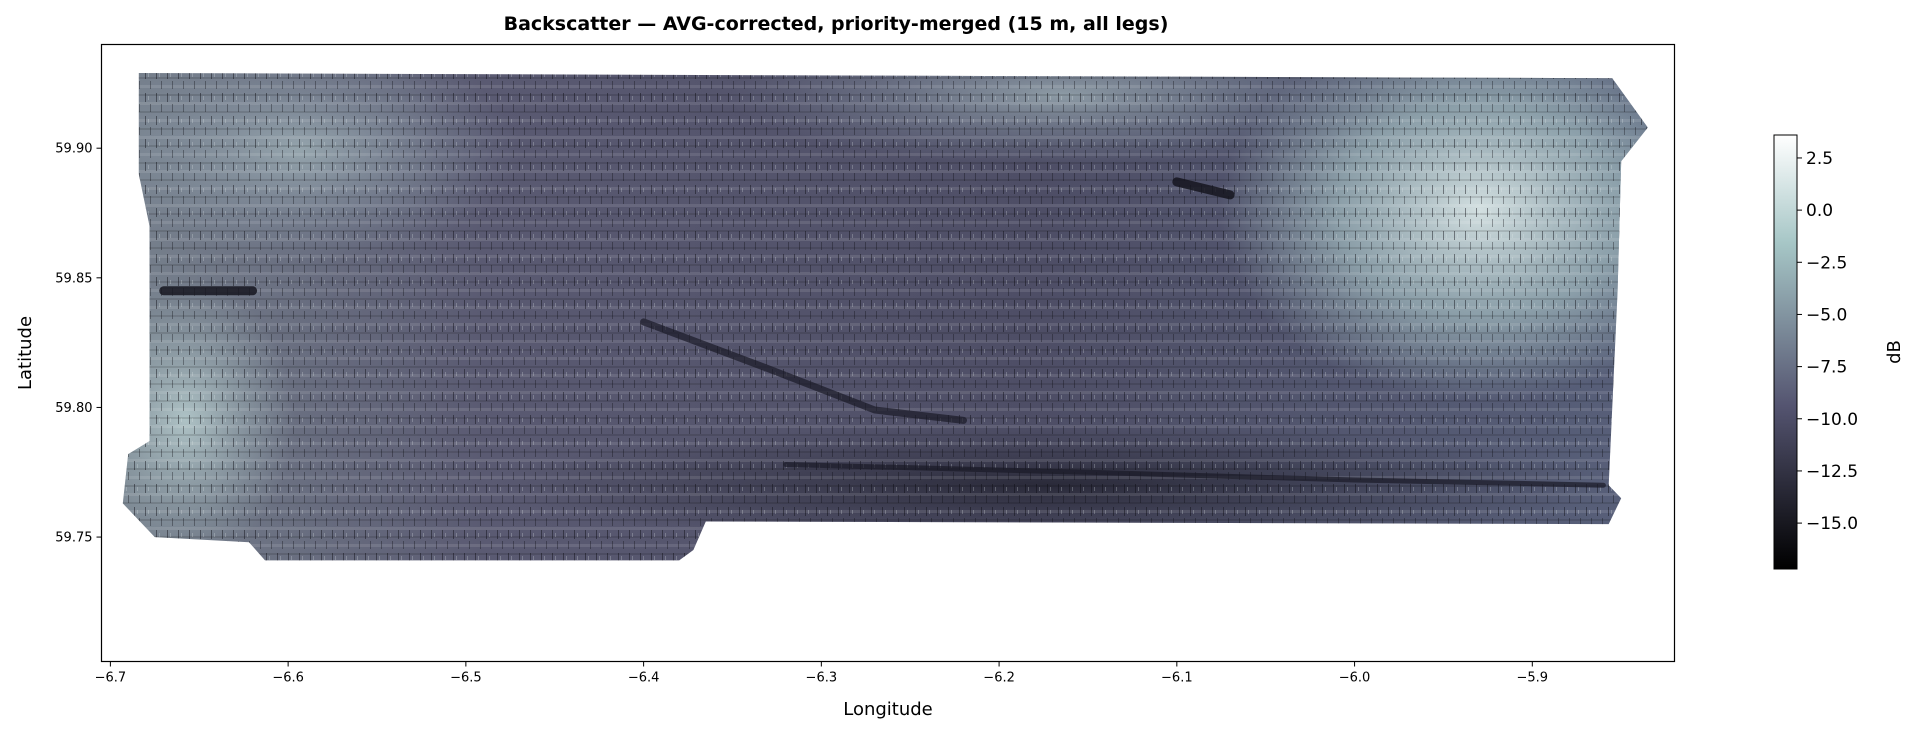 This screenshot has width=1917, height=735. I want to click on x-axis: −6.7 −6.6 −6.5 −6.4 −6.3 −6.2 −6.1 −6.0 −5.9, so click(822, 673).